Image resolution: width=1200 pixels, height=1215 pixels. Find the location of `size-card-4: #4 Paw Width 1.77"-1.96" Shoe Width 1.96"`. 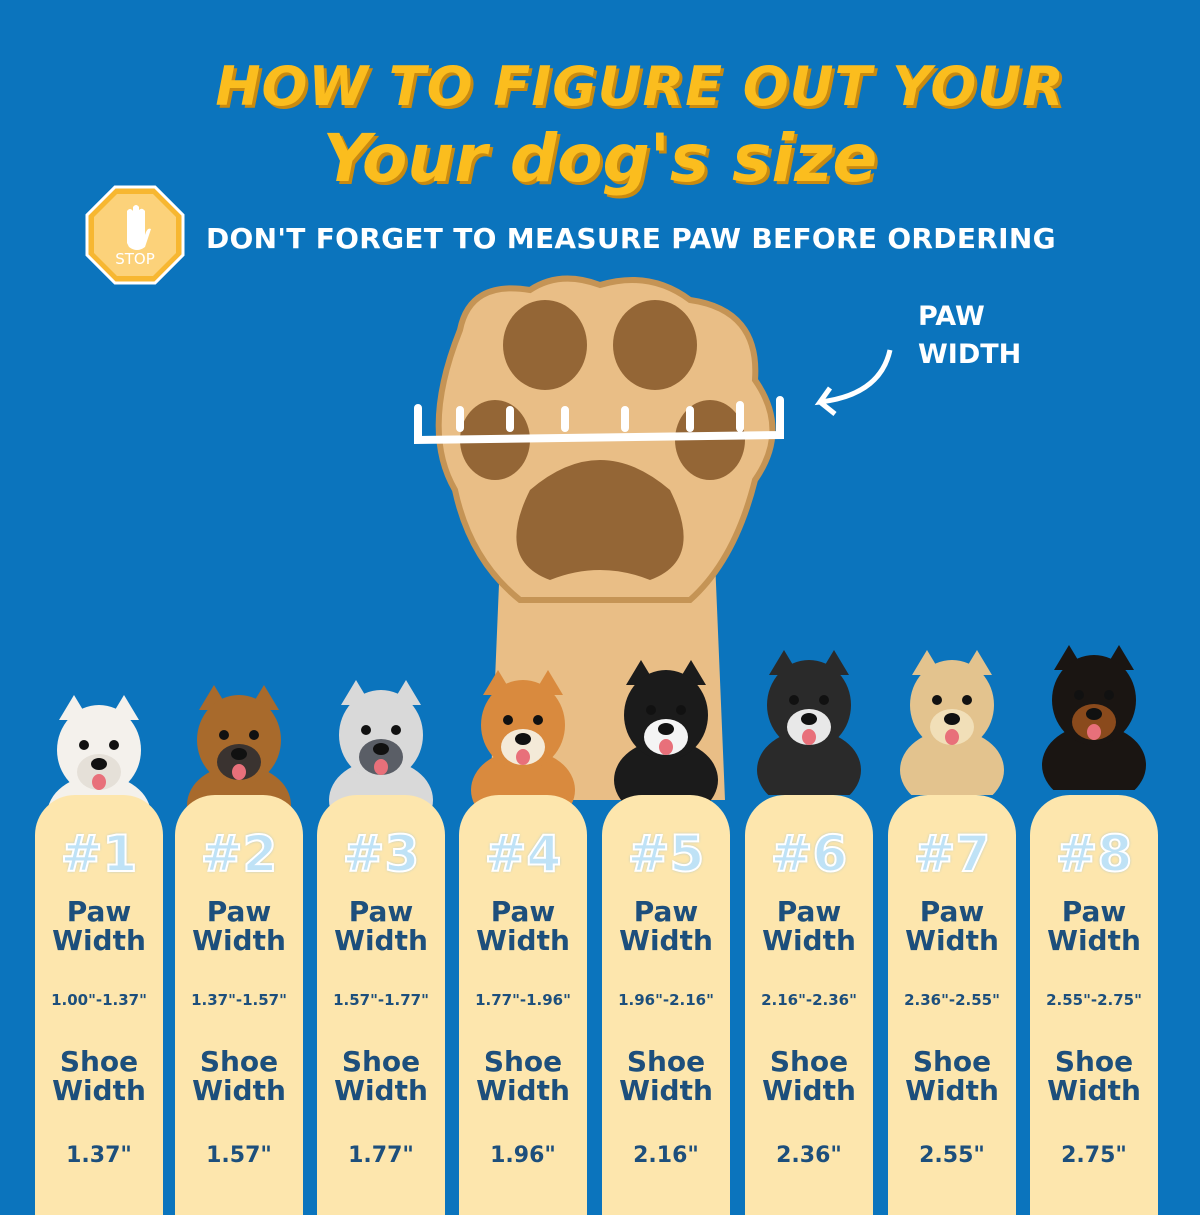

size-card-4: #4 Paw Width 1.77"-1.96" Shoe Width 1.96" is located at coordinates (523, 1005).